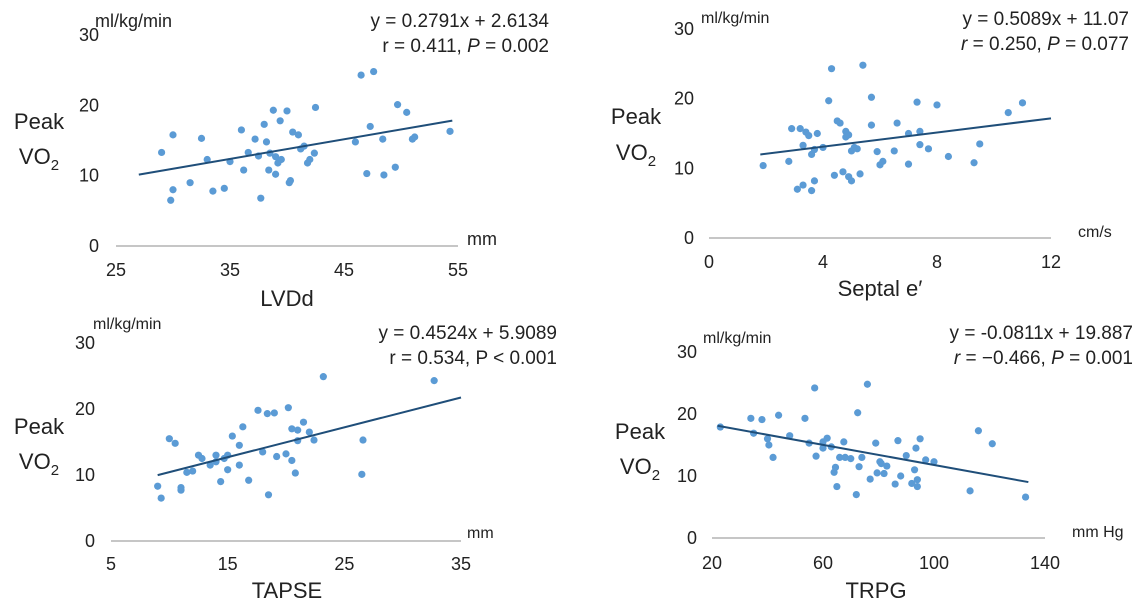 The height and width of the screenshot is (607, 1144). Describe the element at coordinates (89, 35) in the screenshot. I see `y-tick-label: 30` at that location.